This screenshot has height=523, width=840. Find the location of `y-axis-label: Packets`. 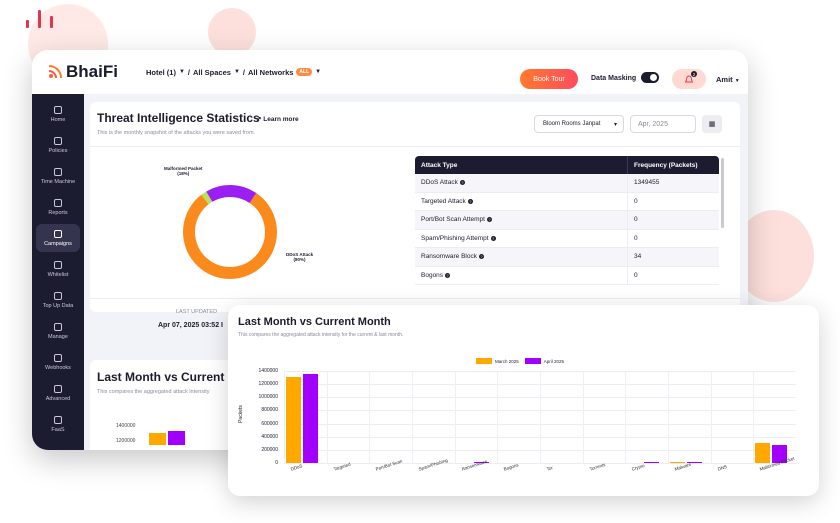

y-axis-label: Packets is located at coordinates (240, 414).